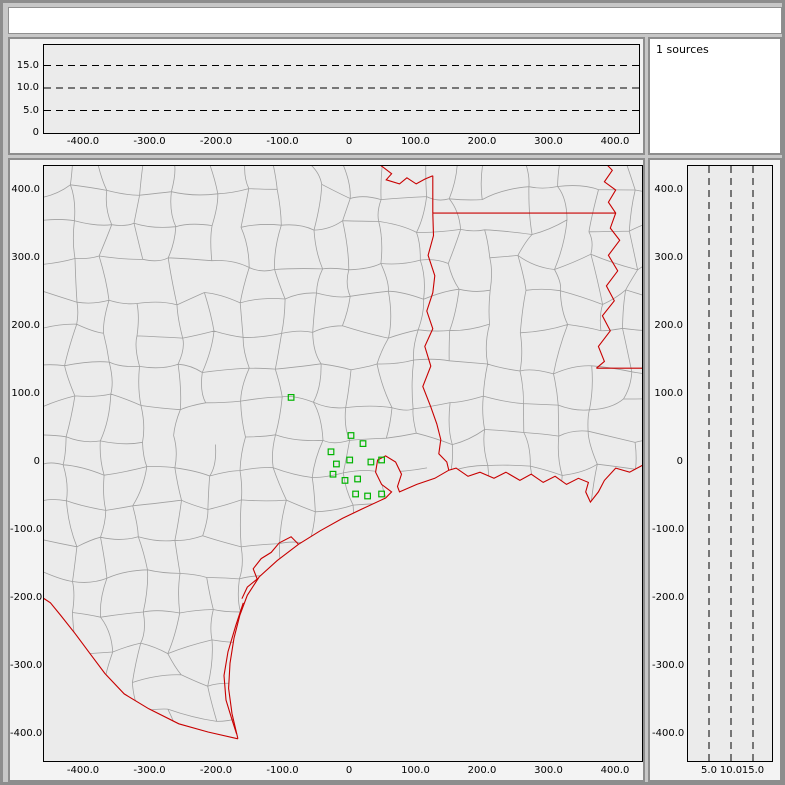 The height and width of the screenshot is (785, 785). What do you see at coordinates (436, 342) in the screenshot?
I see `tx-la-border` at bounding box center [436, 342].